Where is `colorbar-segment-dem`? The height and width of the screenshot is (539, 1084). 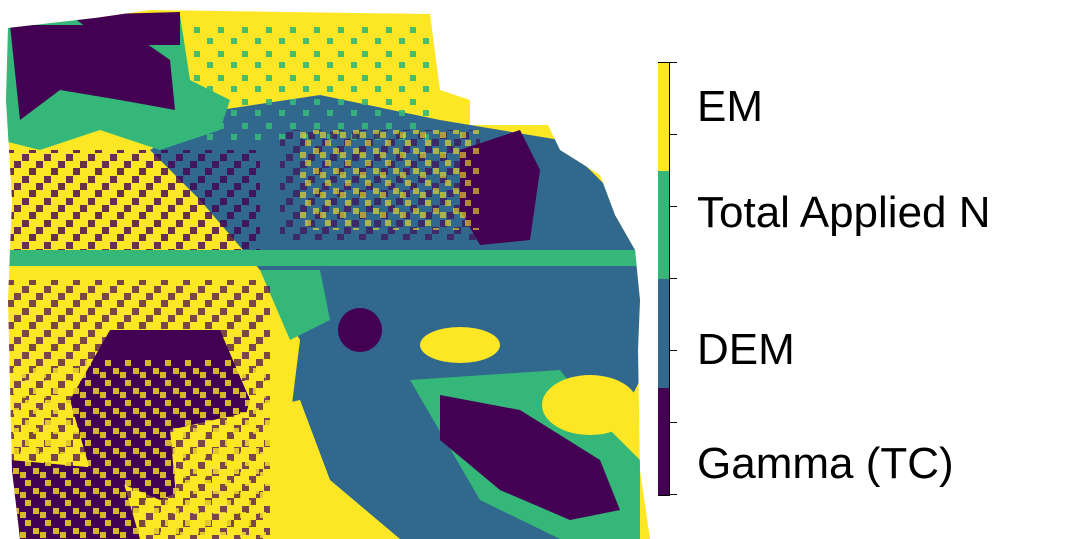 colorbar-segment-dem is located at coordinates (664, 333).